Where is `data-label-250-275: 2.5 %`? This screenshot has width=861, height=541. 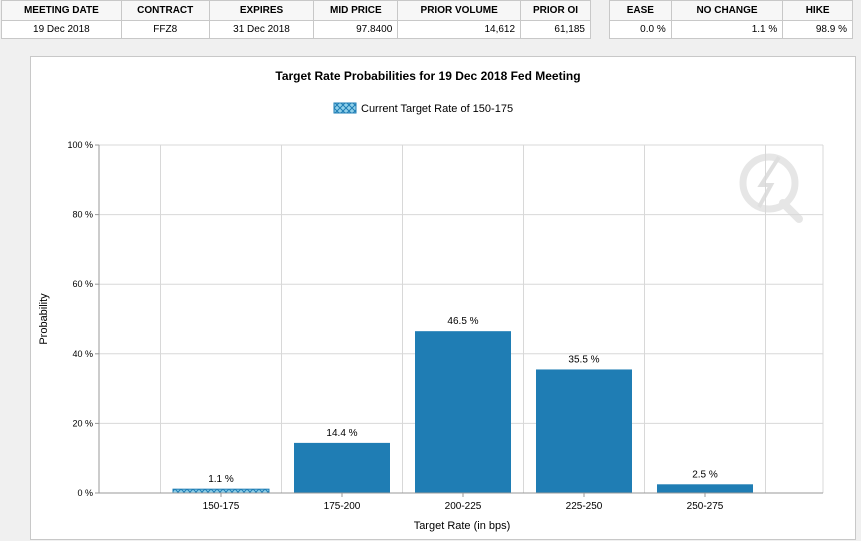
data-label-250-275: 2.5 % is located at coordinates (705, 474).